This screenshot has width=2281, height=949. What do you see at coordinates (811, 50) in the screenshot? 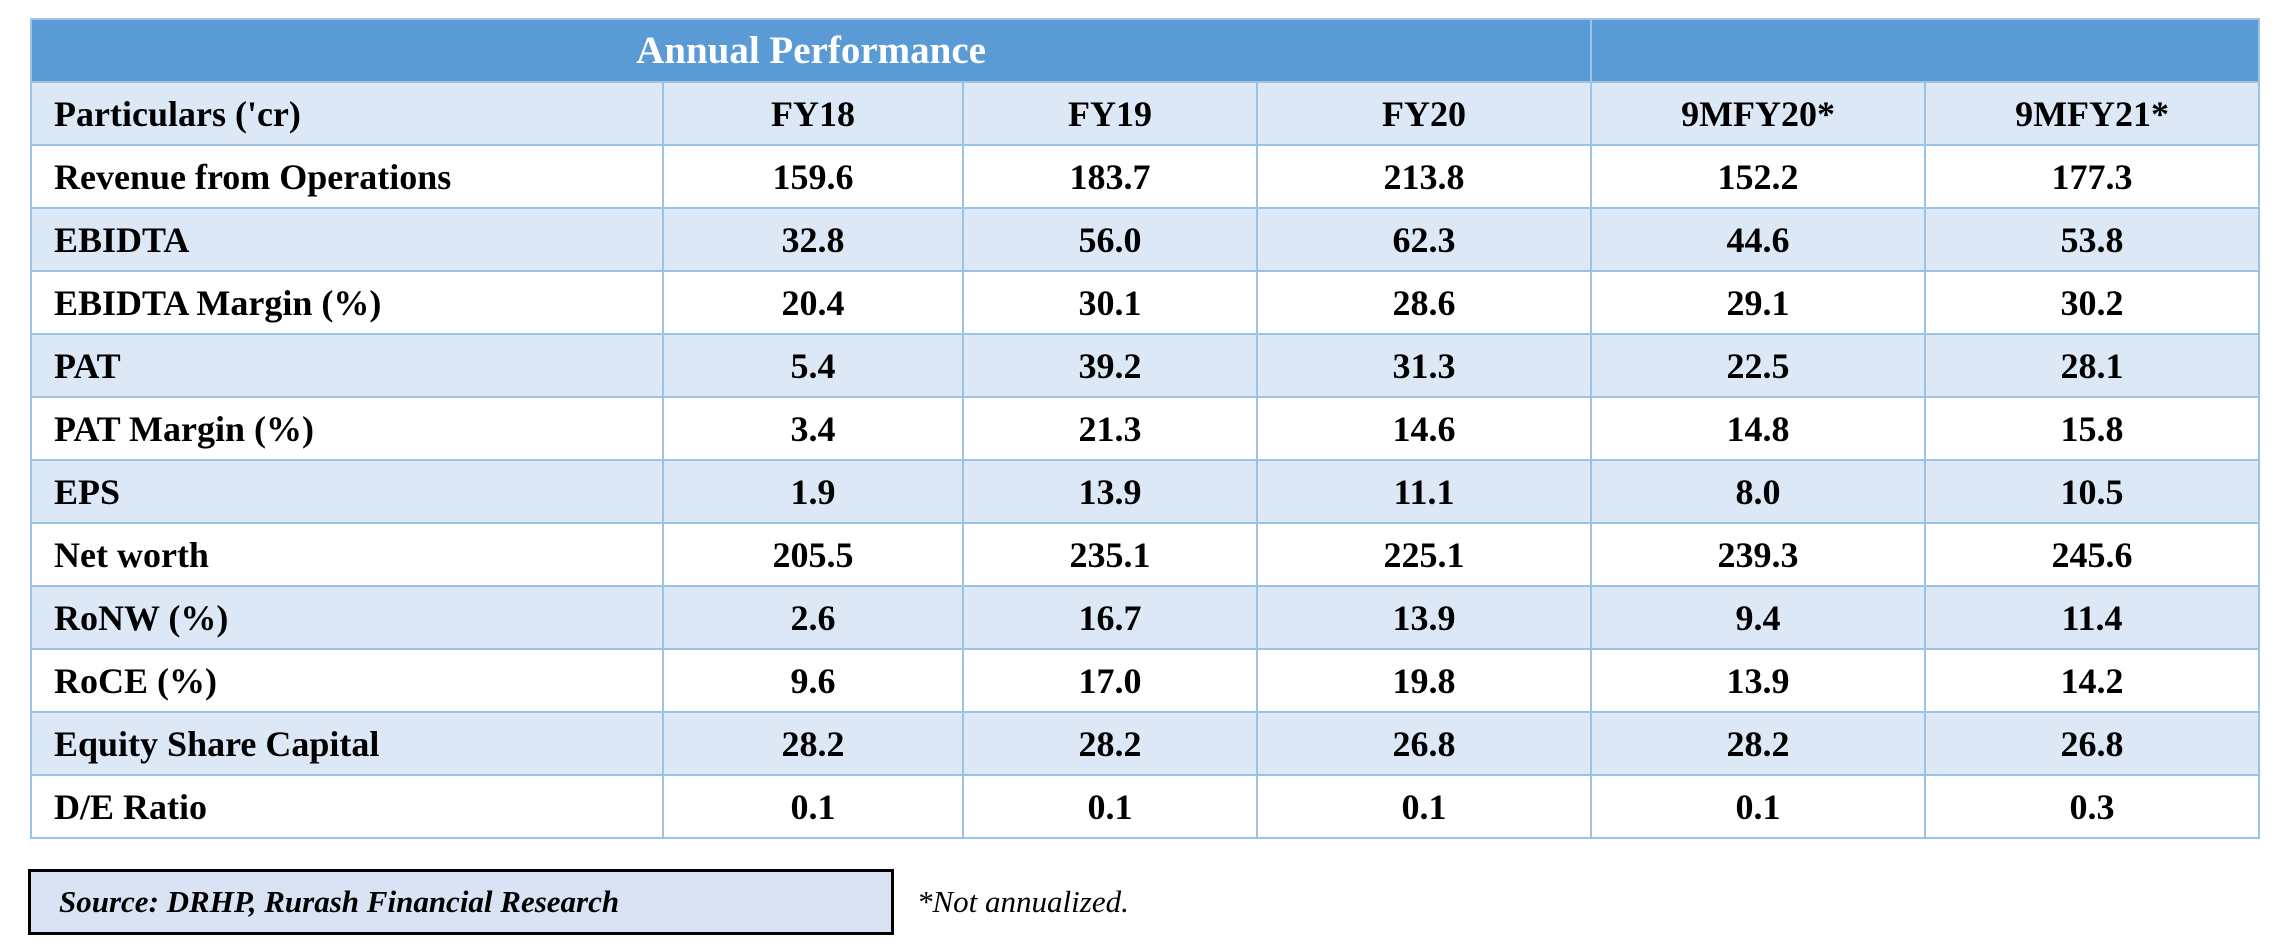
I see `table-title: Annual Performance` at bounding box center [811, 50].